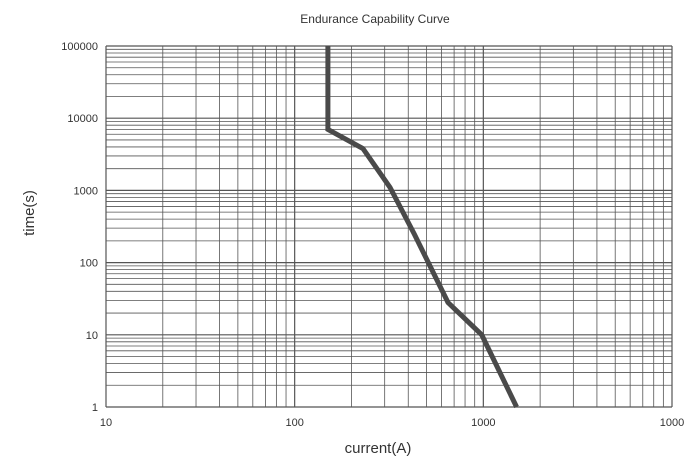 This screenshot has height=457, width=684. What do you see at coordinates (375, 19) in the screenshot?
I see `chart-title: Endurance Capability Curve` at bounding box center [375, 19].